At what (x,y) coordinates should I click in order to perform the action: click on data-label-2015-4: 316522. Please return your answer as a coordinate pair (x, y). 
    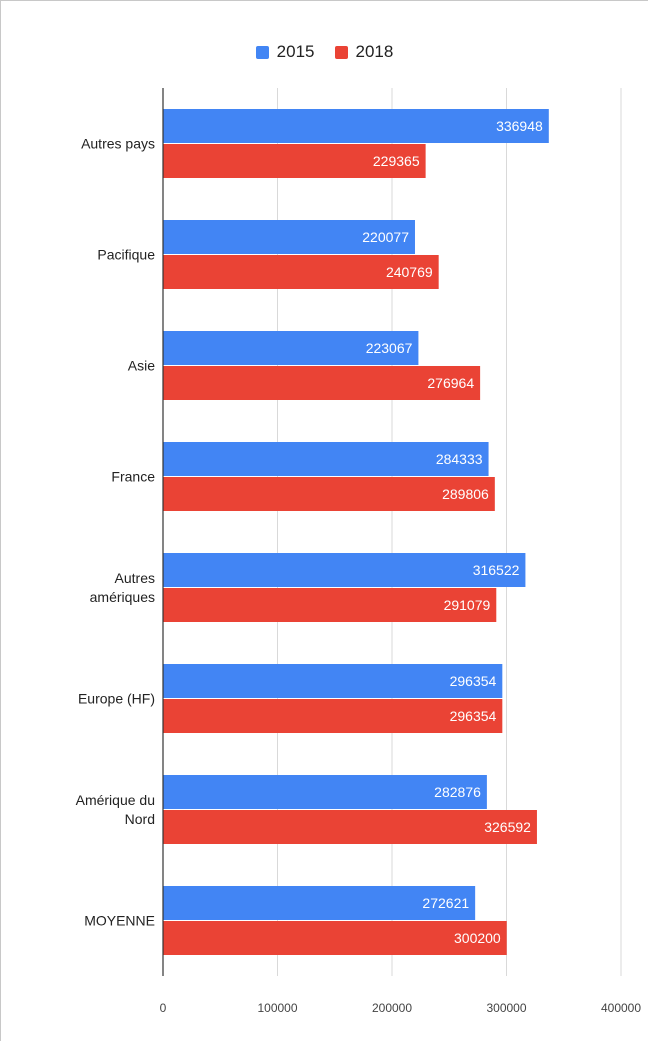
    Looking at the image, I should click on (496, 570).